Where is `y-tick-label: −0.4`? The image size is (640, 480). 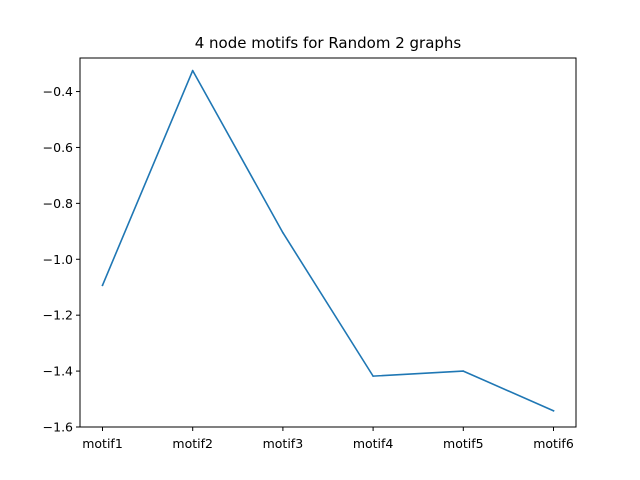
y-tick-label: −0.4 is located at coordinates (58, 91).